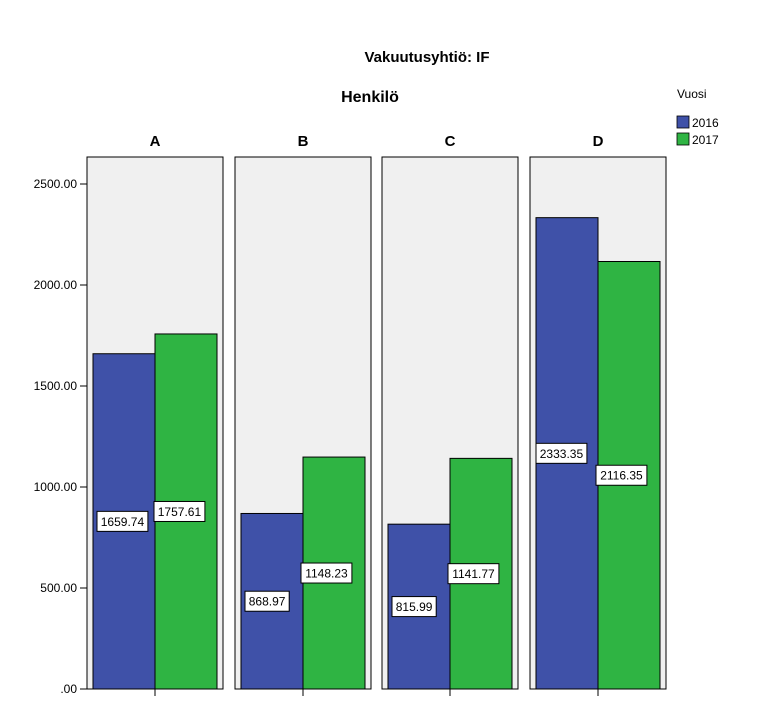 The width and height of the screenshot is (759, 702). I want to click on data-label-A-2017: 1757.61, so click(180, 512).